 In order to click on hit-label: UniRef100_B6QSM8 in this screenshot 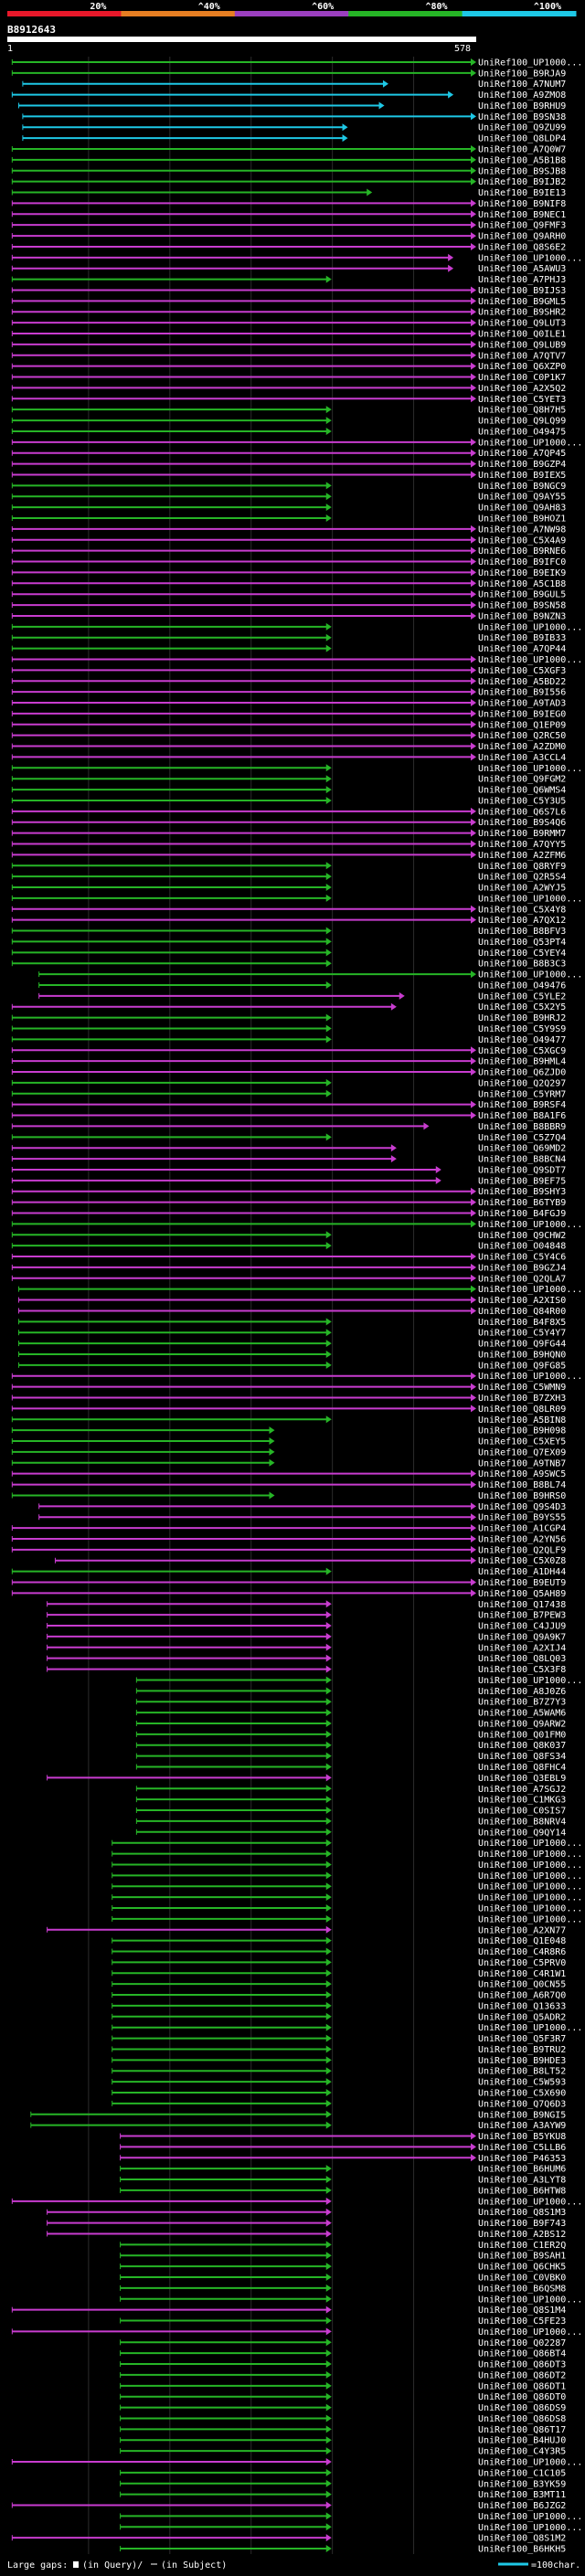, I will do `click(522, 2289)`.